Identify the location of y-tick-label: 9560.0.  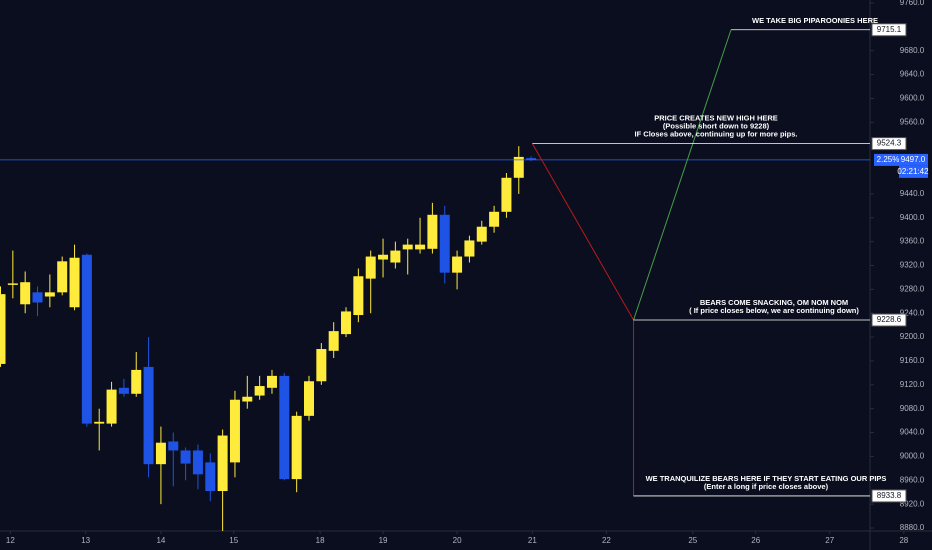
(912, 121).